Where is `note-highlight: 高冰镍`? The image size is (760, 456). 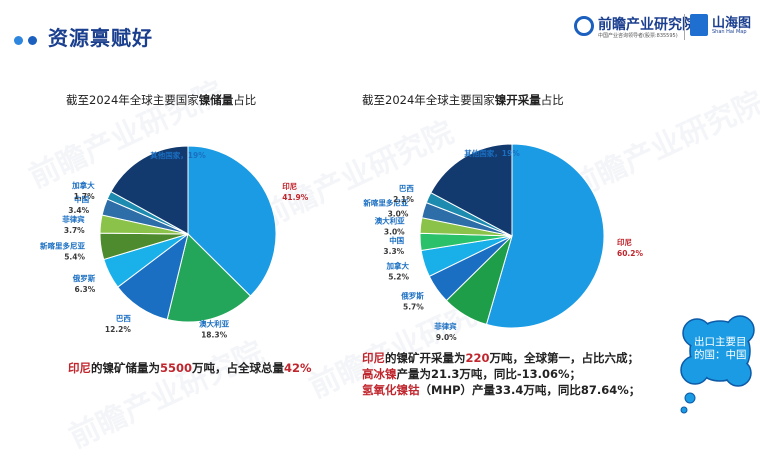
note-highlight: 高冰镍 is located at coordinates (379, 374).